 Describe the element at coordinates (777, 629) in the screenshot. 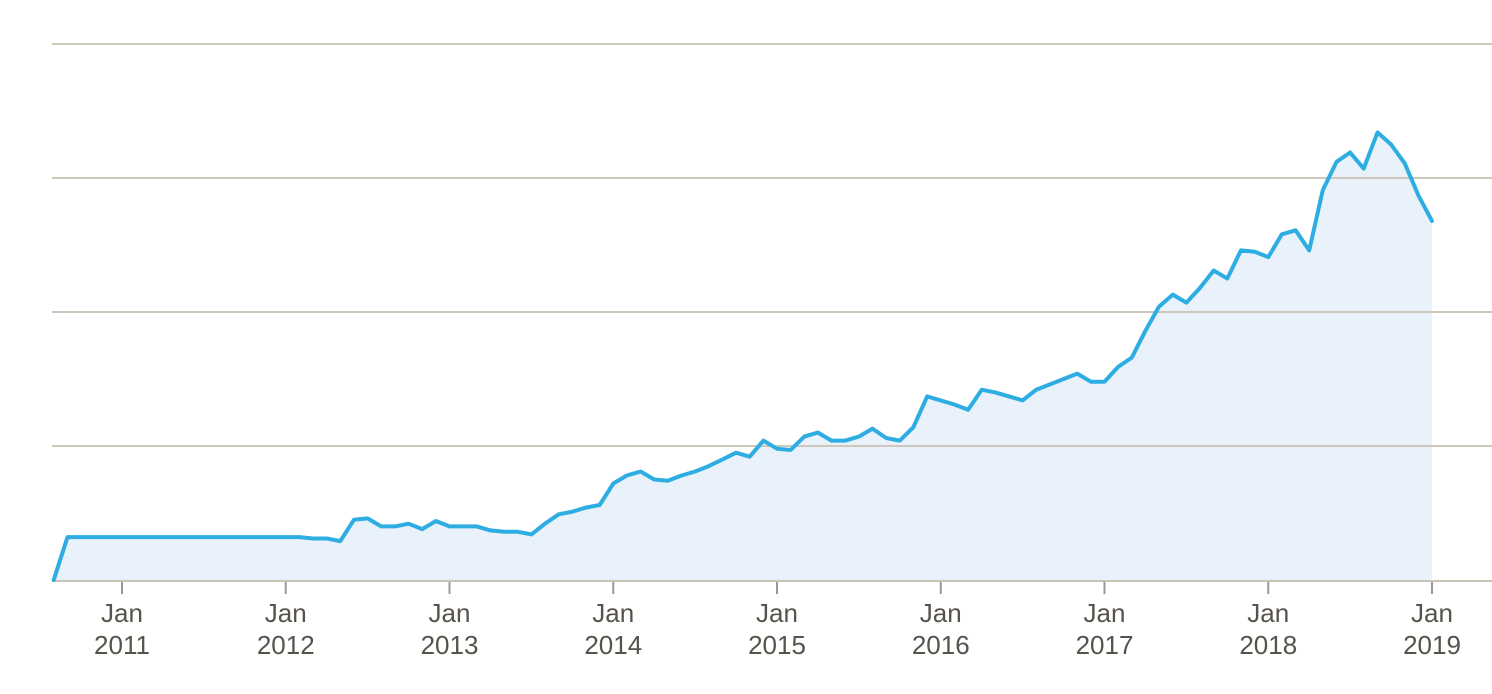

I see `x-axis-tick-label: Jan 2015` at that location.